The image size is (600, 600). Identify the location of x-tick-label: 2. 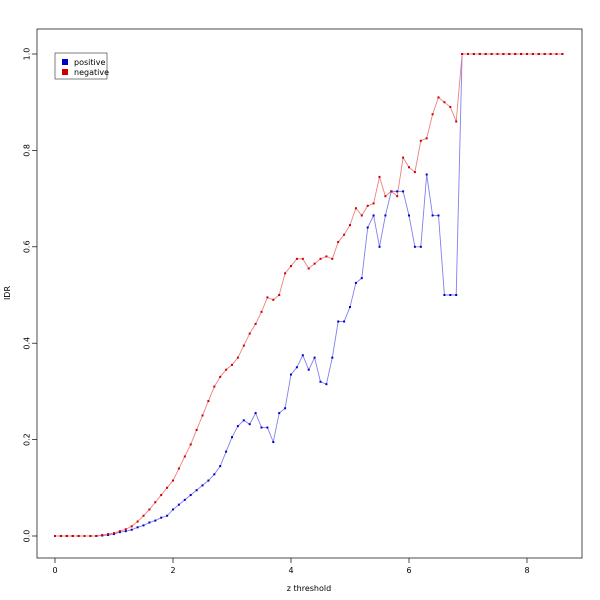
(172, 570).